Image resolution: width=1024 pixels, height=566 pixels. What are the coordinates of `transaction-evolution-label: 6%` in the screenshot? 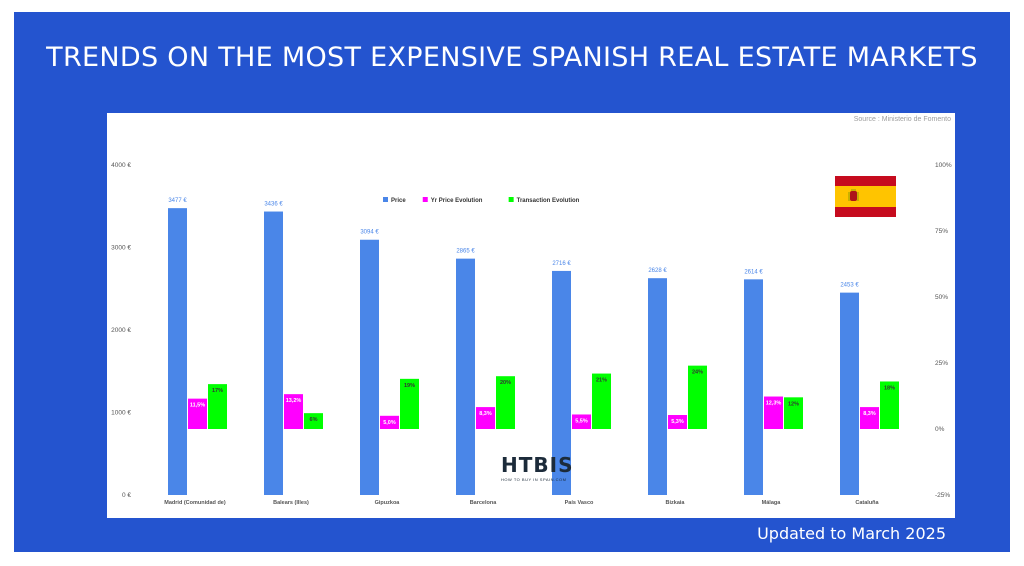 It's located at (314, 420).